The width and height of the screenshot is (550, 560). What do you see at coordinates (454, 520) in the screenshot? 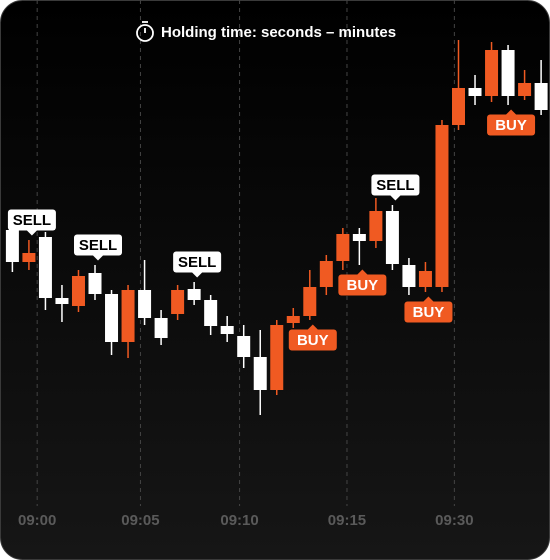
I see `x-tick-label: 09:30` at bounding box center [454, 520].